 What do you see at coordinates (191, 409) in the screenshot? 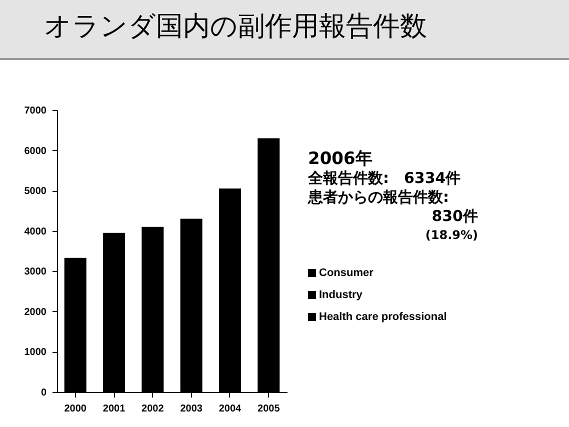
I see `x-tick-label: 2003` at bounding box center [191, 409].